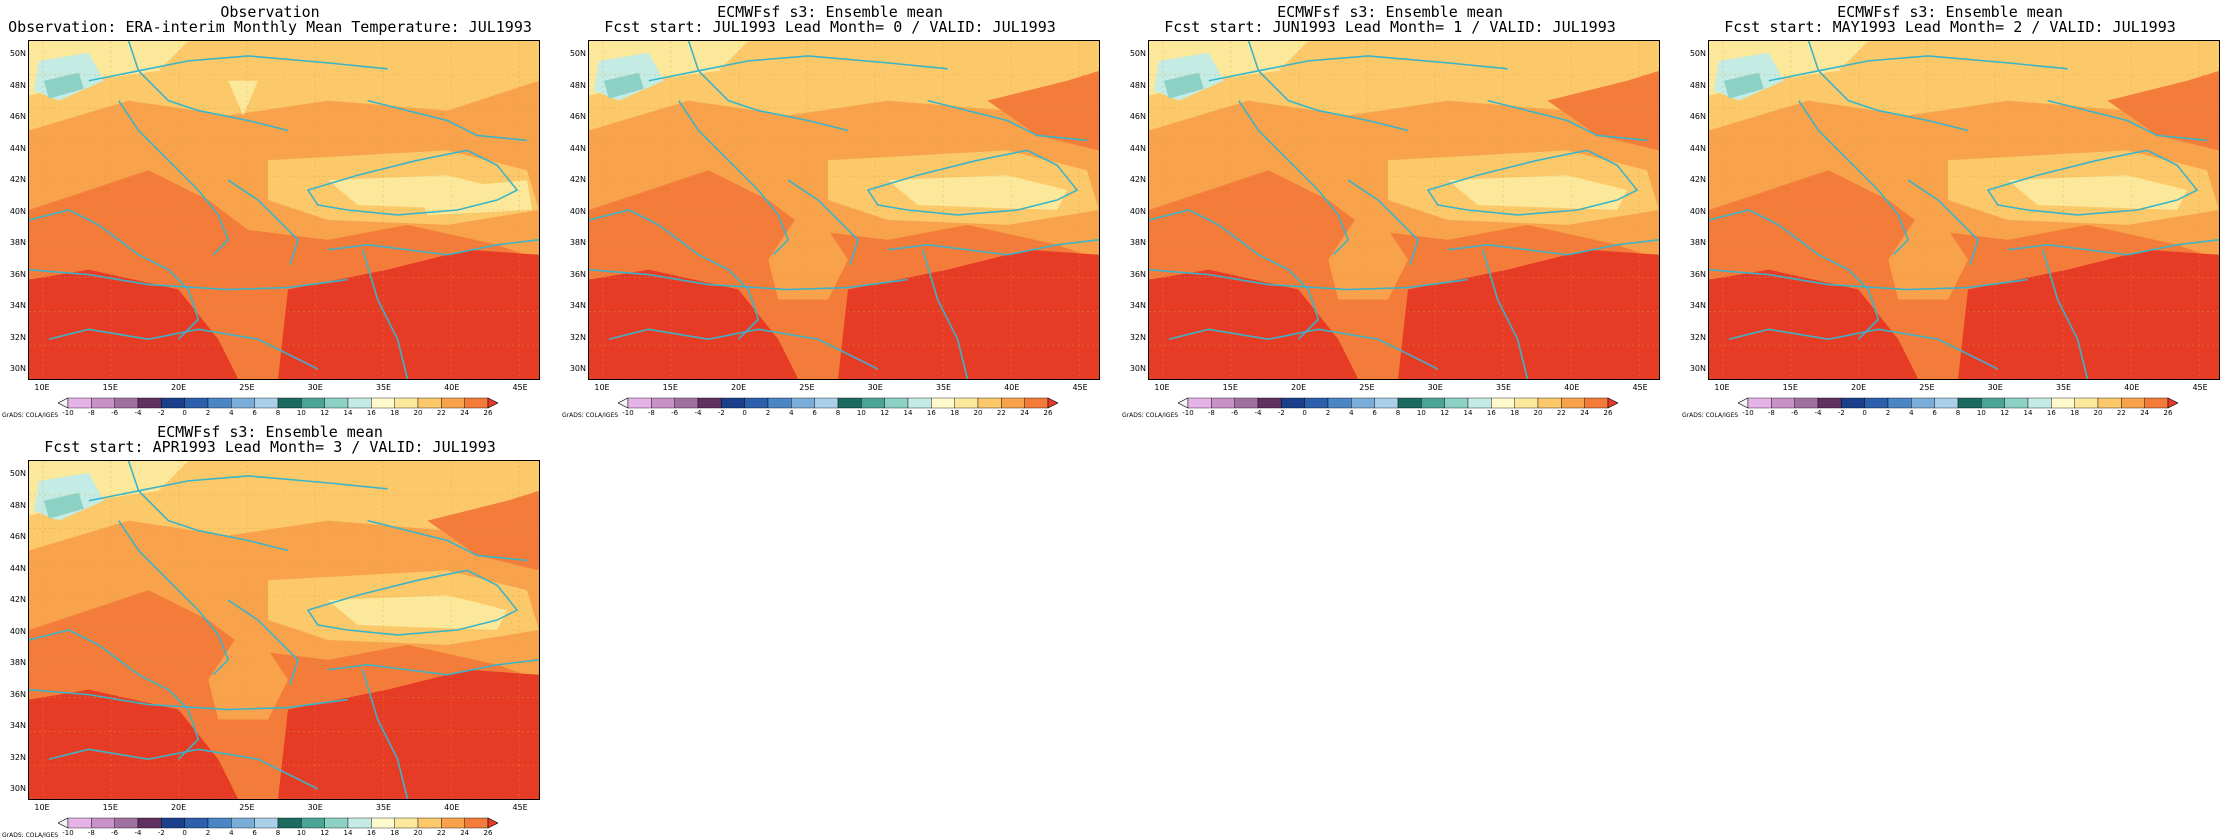 This screenshot has height=840, width=2240. I want to click on latitude-label: 46N, so click(577, 116).